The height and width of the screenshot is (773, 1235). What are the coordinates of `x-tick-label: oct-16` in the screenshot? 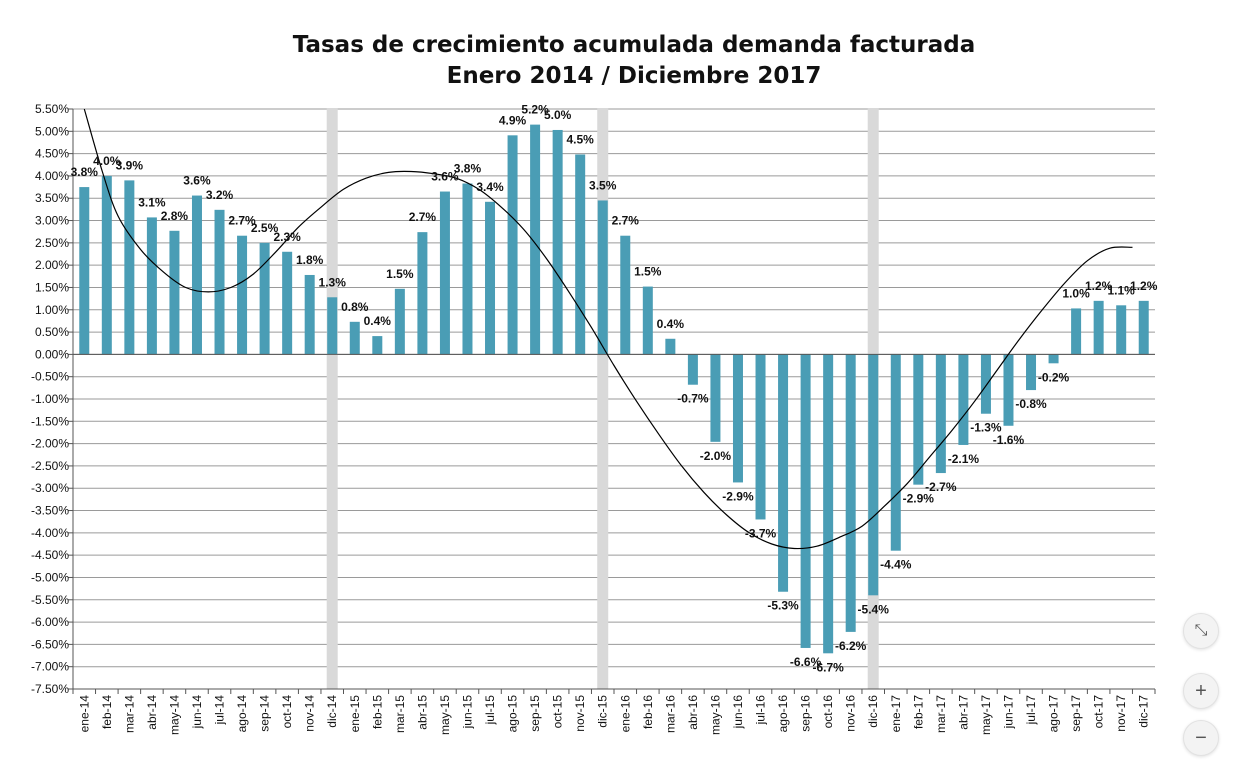 It's located at (828, 712).